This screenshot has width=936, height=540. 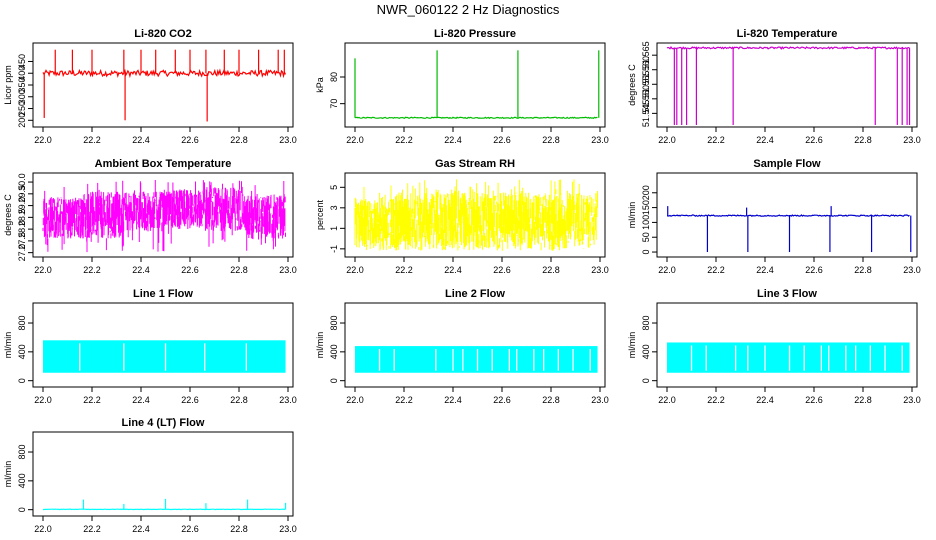 I want to click on y-tick-label: 3, so click(x=334, y=207).